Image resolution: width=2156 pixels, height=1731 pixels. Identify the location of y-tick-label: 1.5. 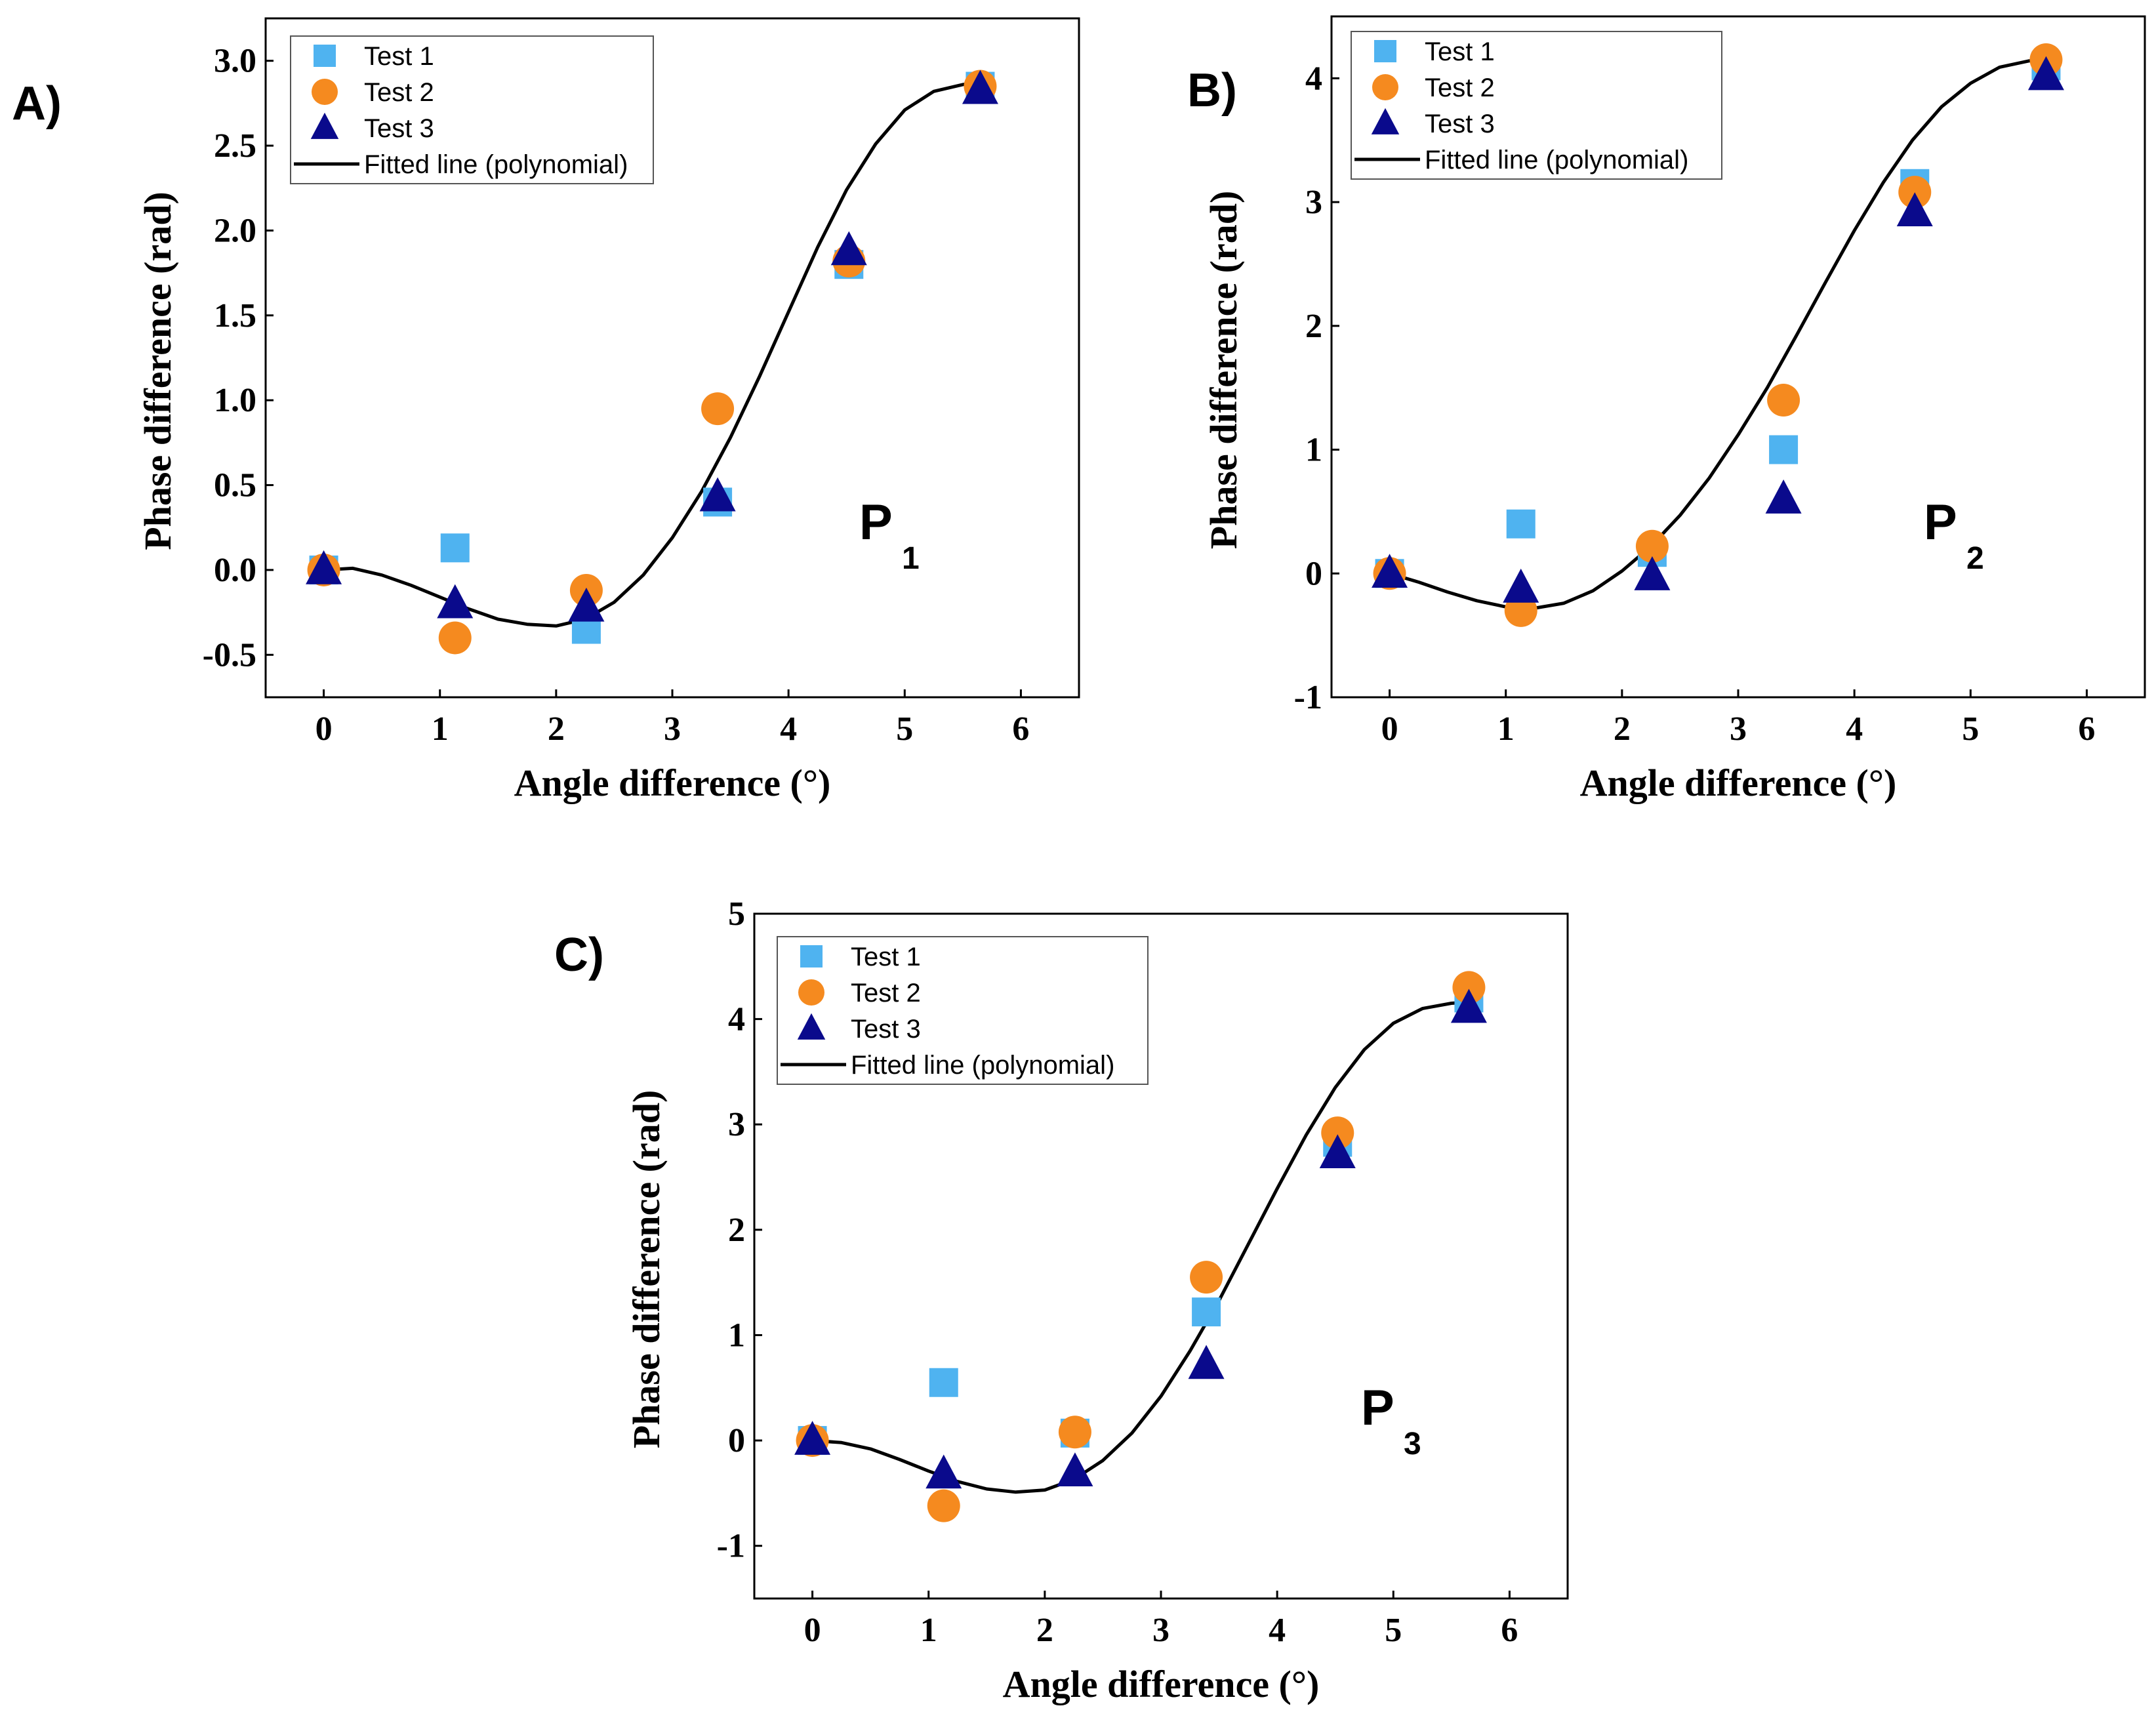
(235, 316).